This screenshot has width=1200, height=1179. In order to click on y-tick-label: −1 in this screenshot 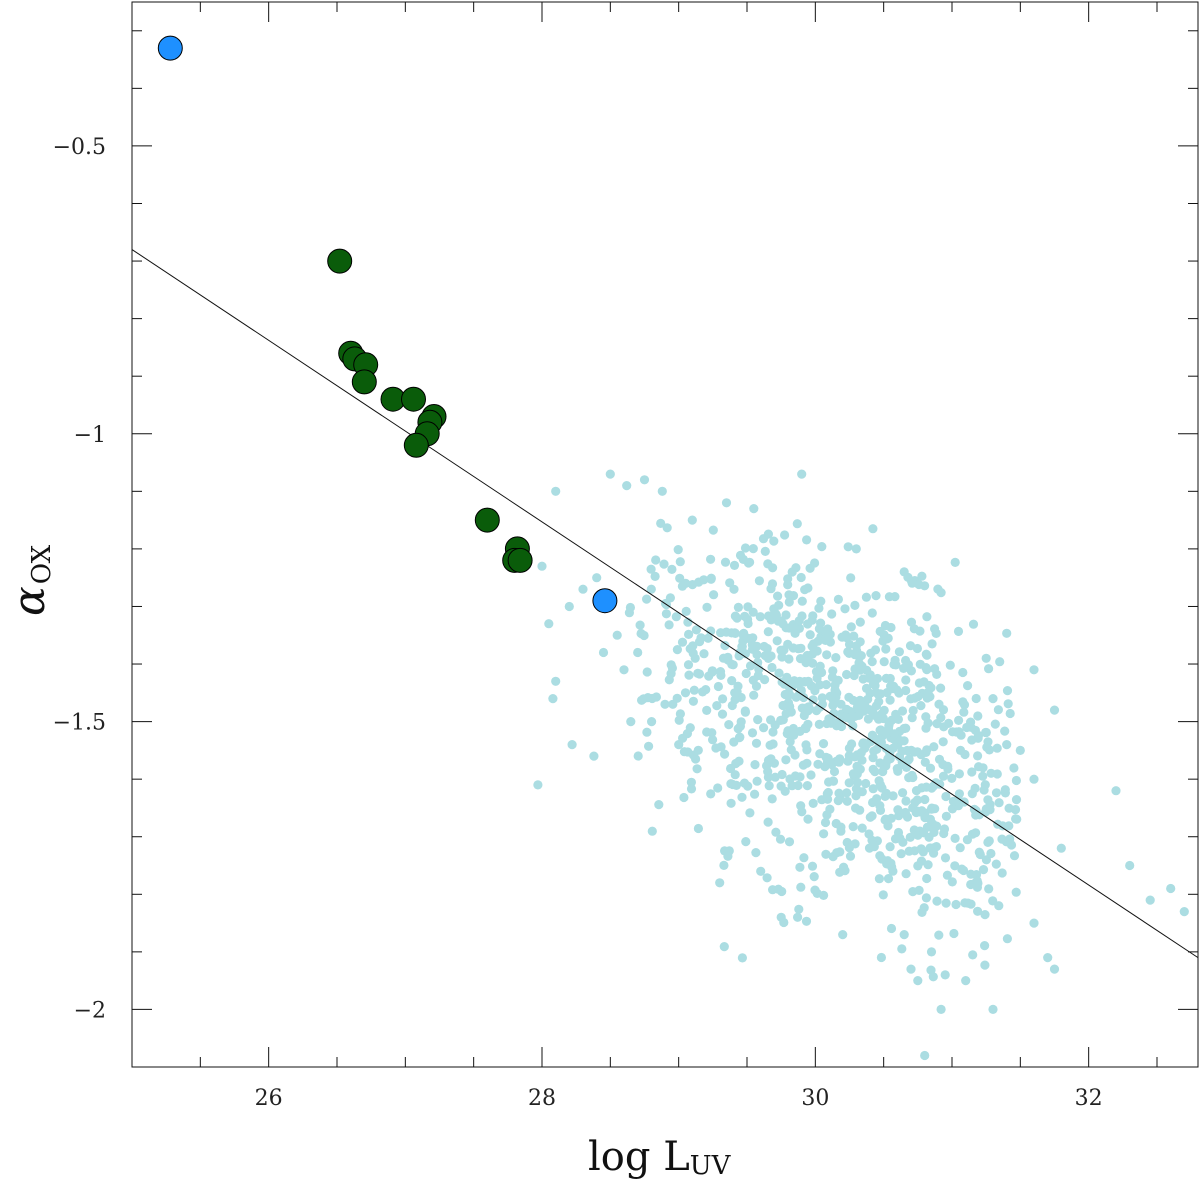, I will do `click(90, 435)`.